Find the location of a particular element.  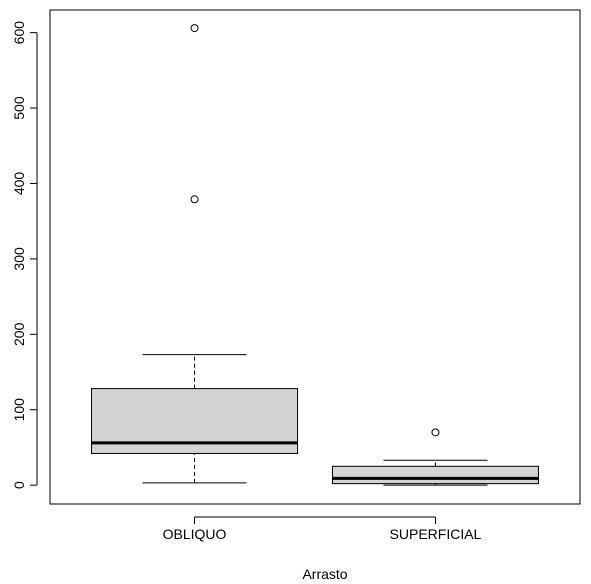

x-axis-title: Arrasto is located at coordinates (324, 574).